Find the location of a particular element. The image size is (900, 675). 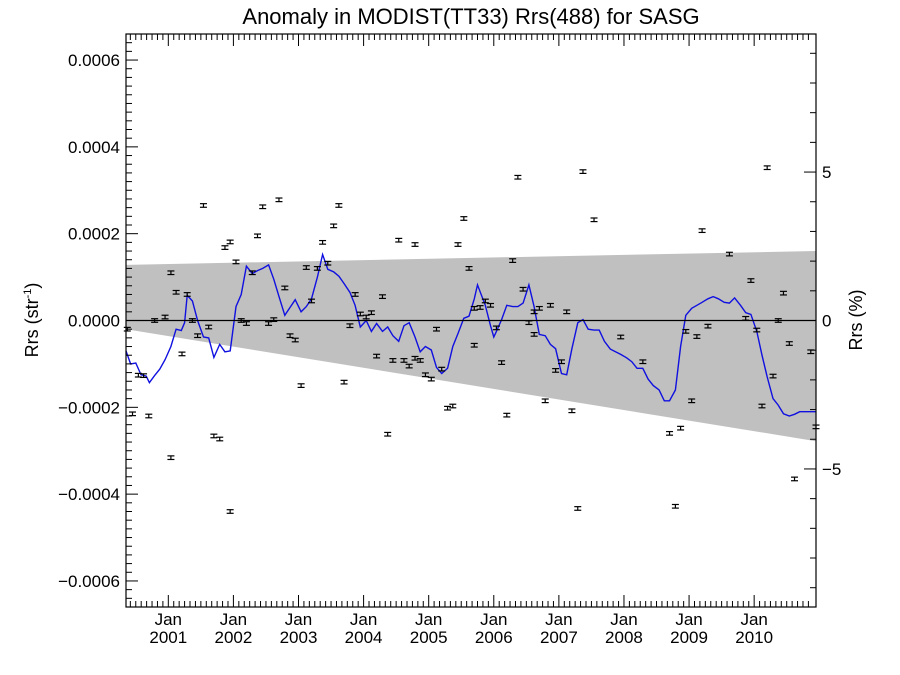

y2-tick-label: −5 is located at coordinates (831, 469).